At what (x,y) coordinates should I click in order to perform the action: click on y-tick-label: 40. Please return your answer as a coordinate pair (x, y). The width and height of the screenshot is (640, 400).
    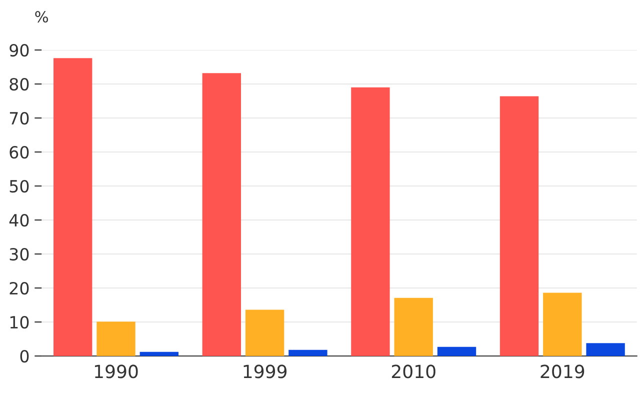
    Looking at the image, I should click on (19, 220).